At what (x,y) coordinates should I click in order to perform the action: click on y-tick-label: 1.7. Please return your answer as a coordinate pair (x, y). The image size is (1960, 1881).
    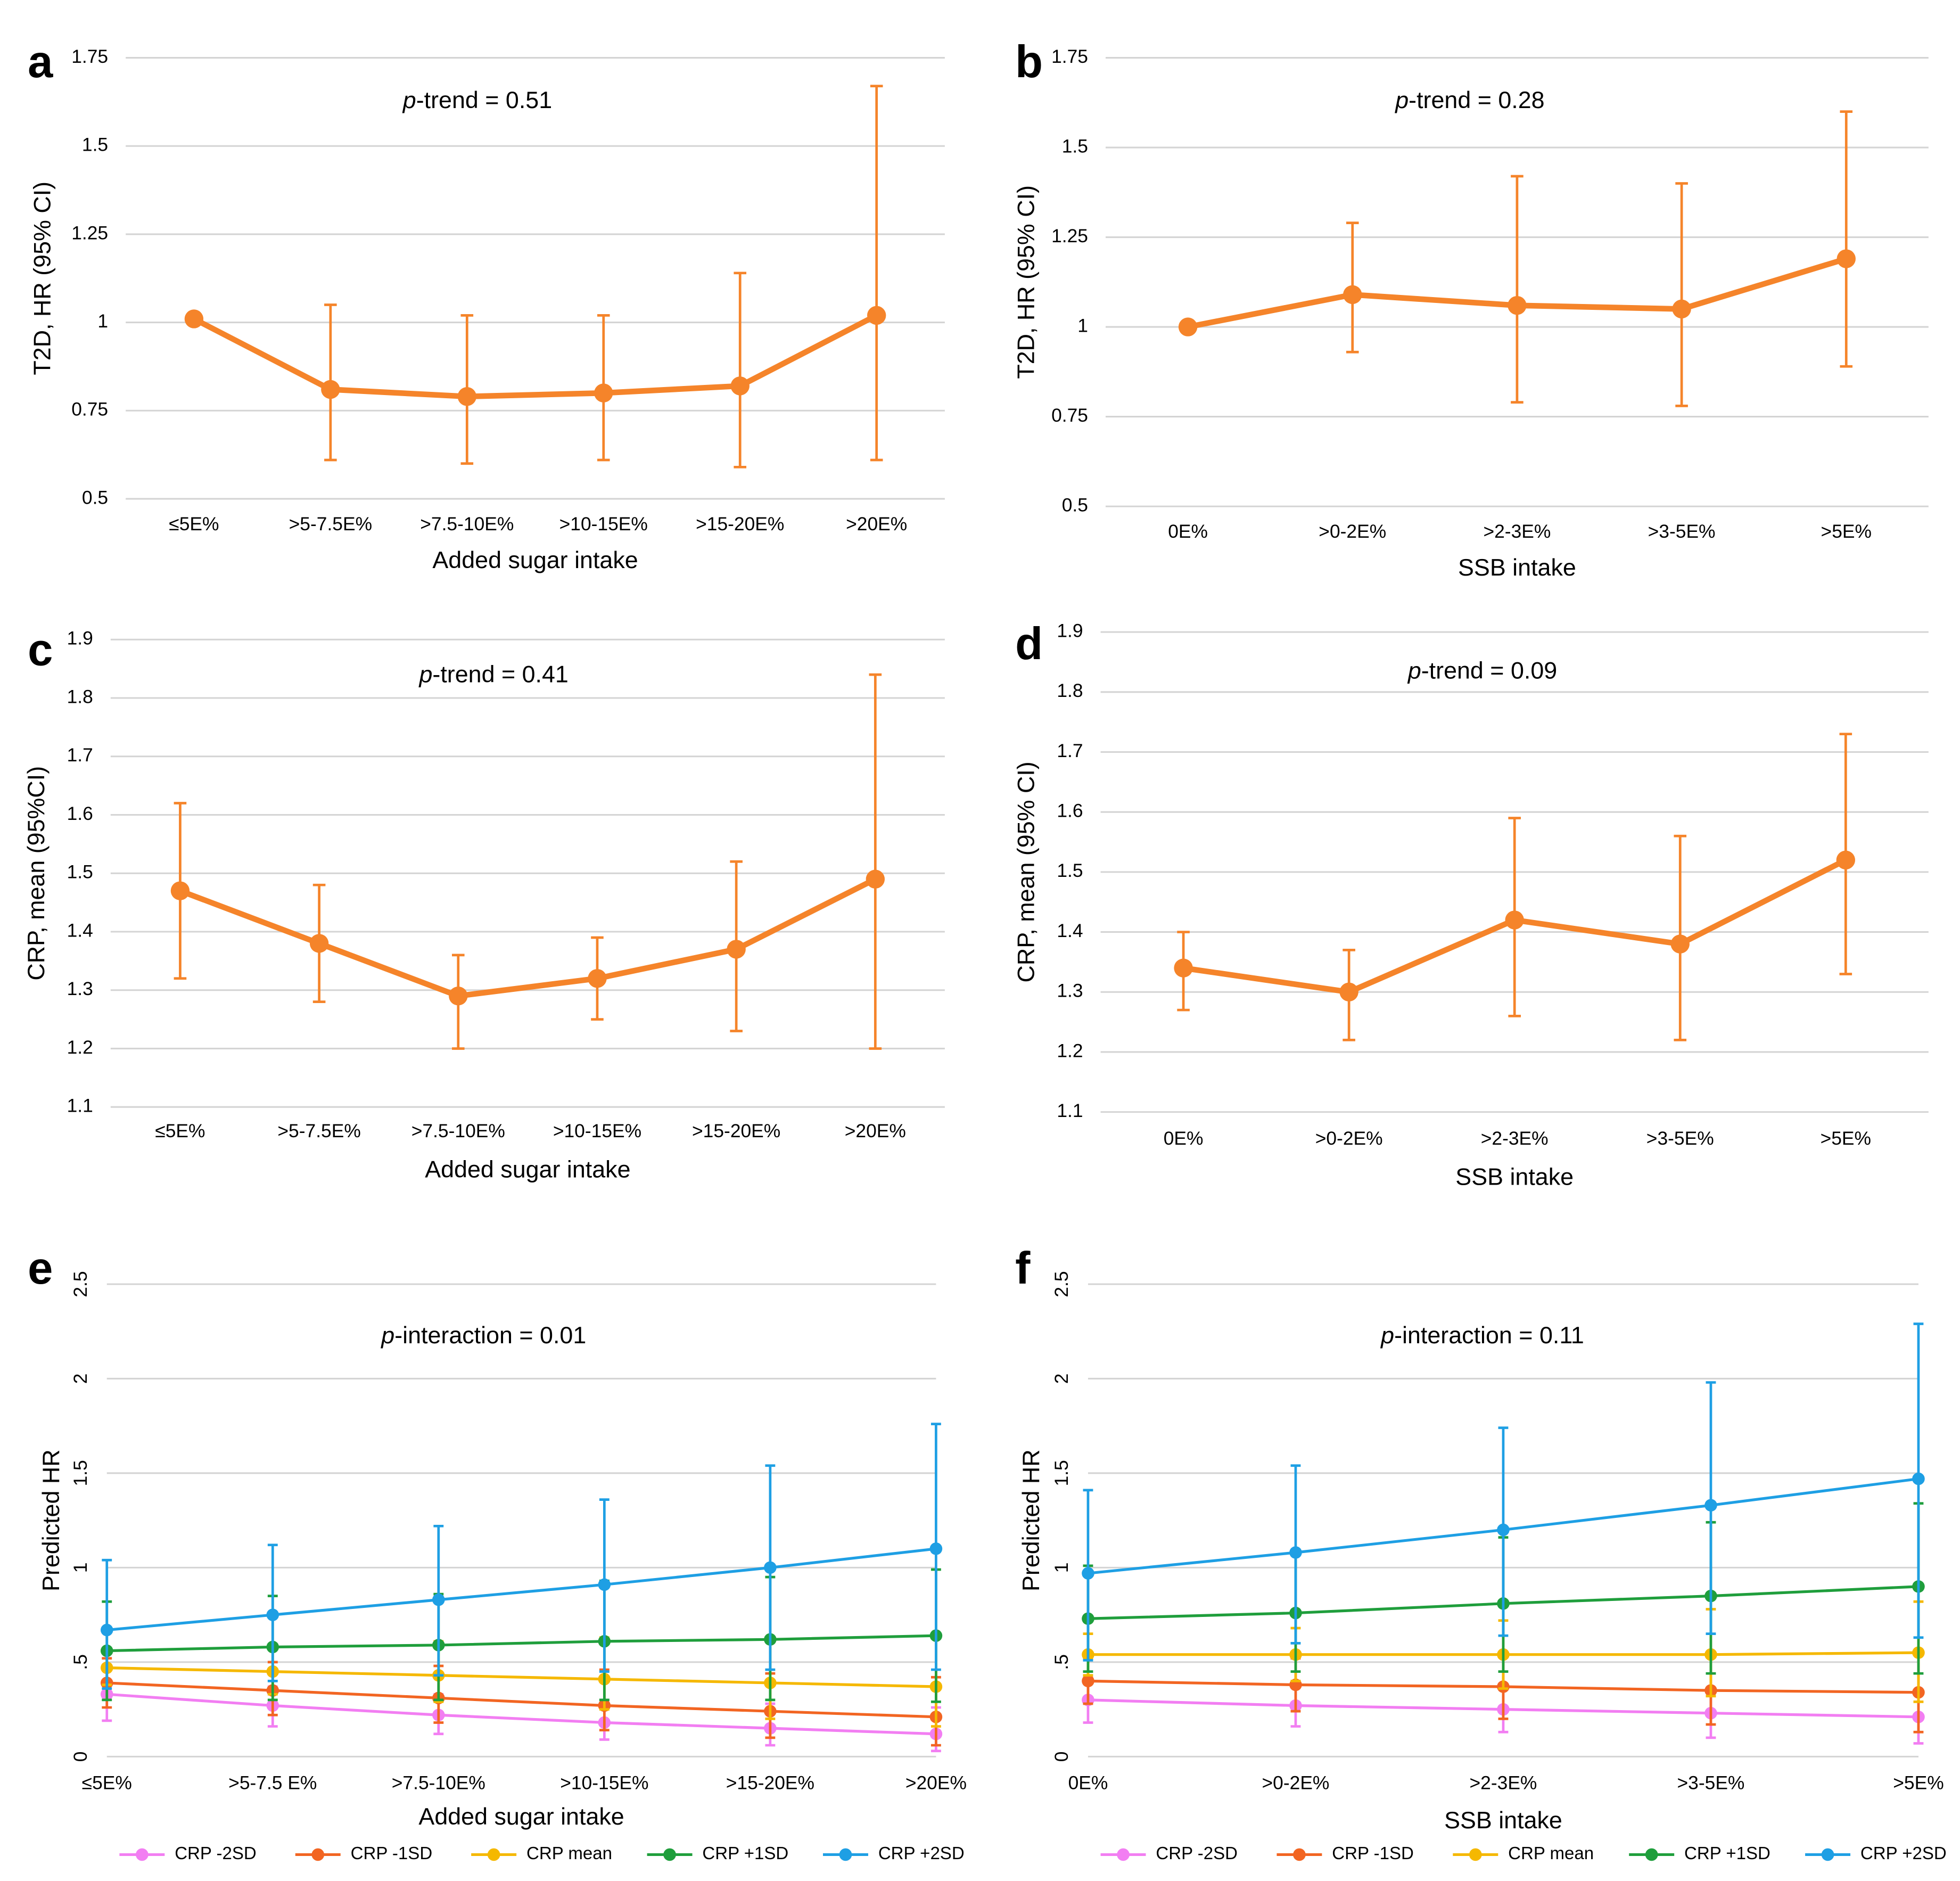
    Looking at the image, I should click on (1070, 750).